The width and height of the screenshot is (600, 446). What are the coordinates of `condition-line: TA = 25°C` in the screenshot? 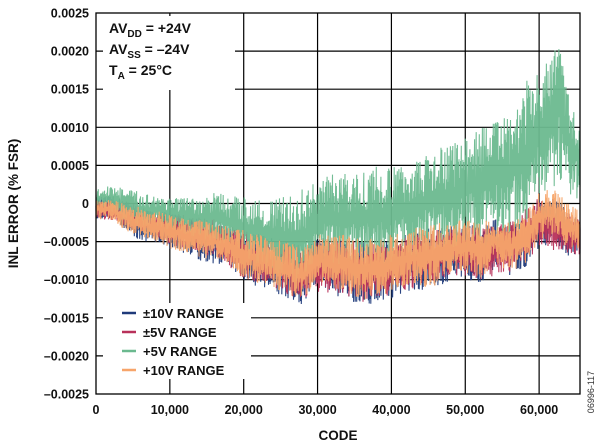 It's located at (140, 72).